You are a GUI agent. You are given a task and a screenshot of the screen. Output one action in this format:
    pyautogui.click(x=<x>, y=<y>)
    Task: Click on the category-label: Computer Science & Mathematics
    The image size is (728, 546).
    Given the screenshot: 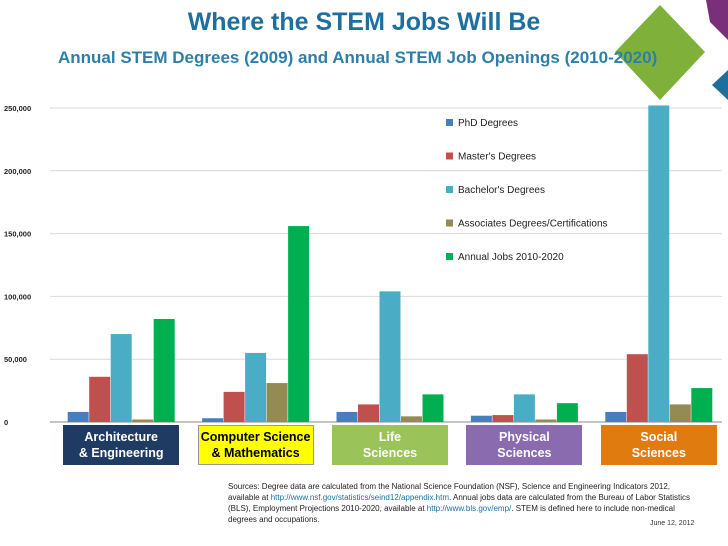 What is the action you would take?
    pyautogui.click(x=255, y=445)
    